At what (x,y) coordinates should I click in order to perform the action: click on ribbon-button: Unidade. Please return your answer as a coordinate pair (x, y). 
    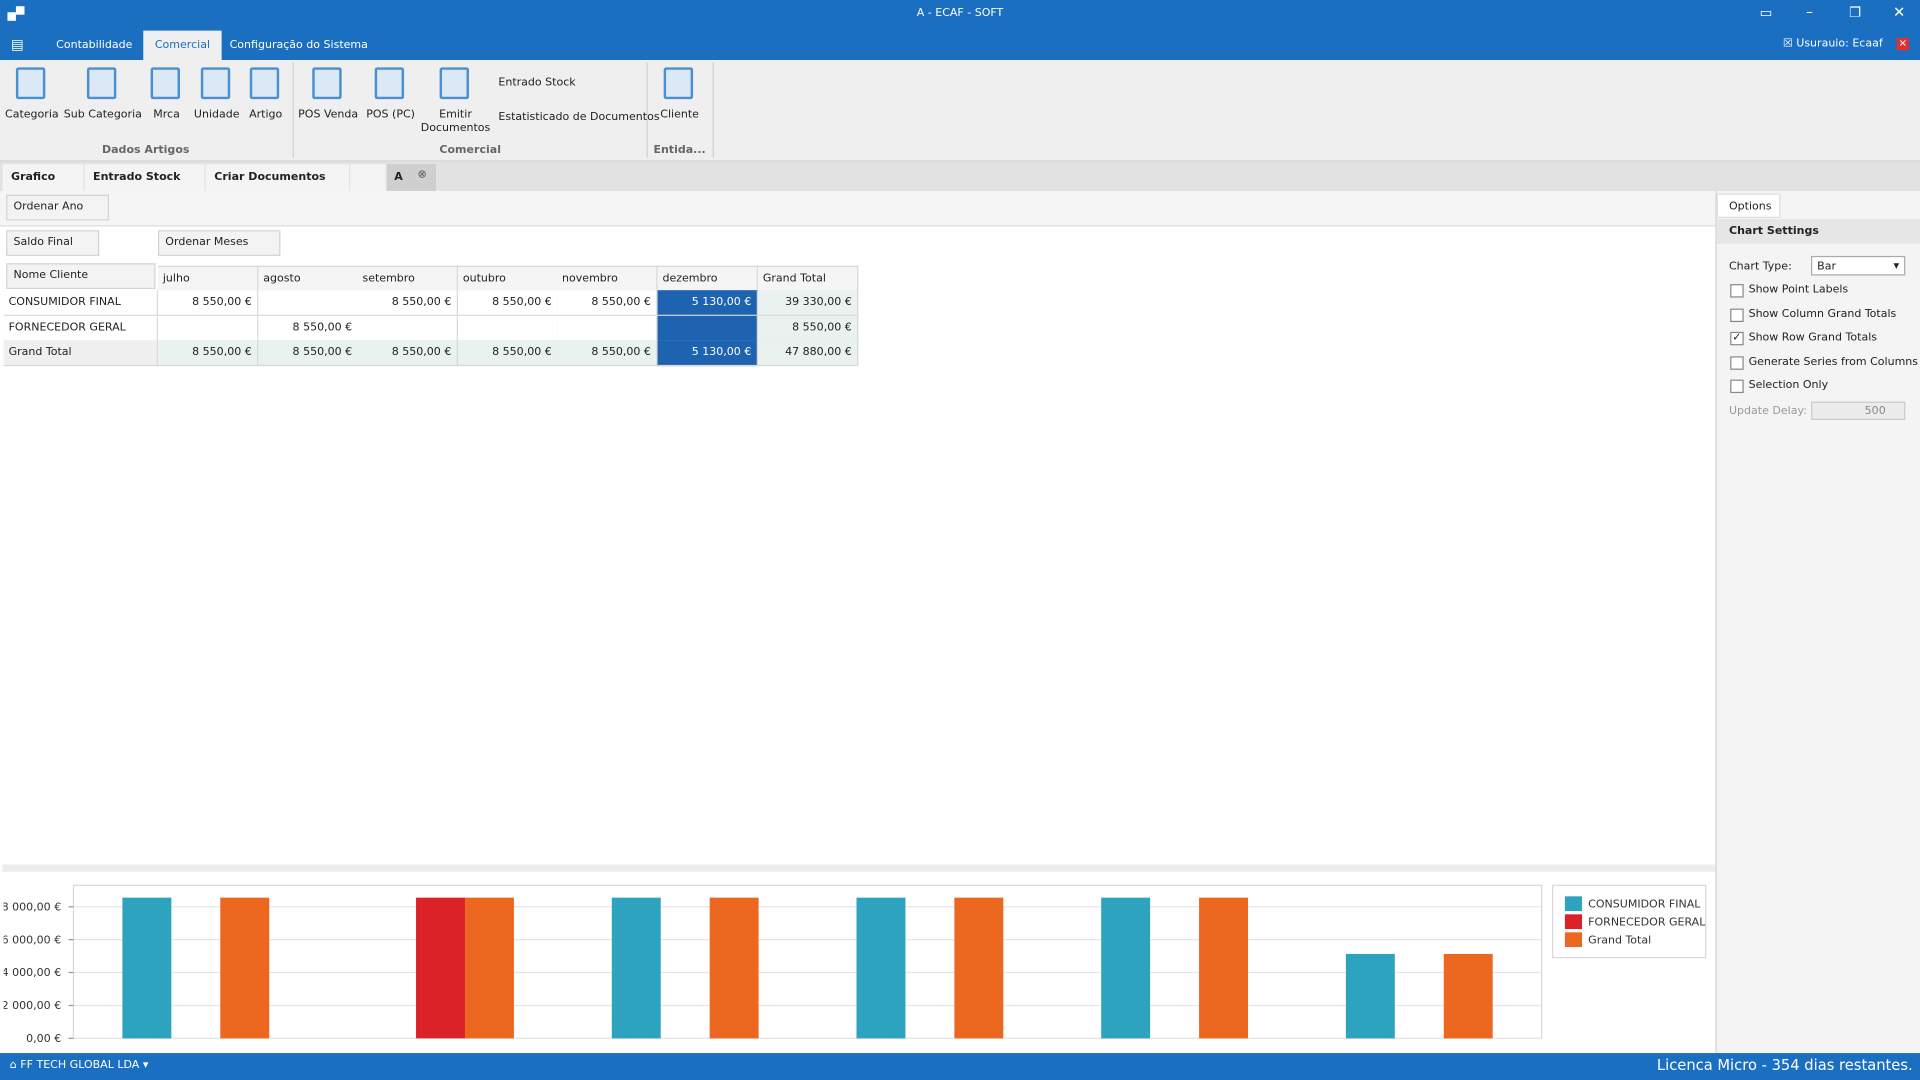
    Looking at the image, I should click on (216, 115).